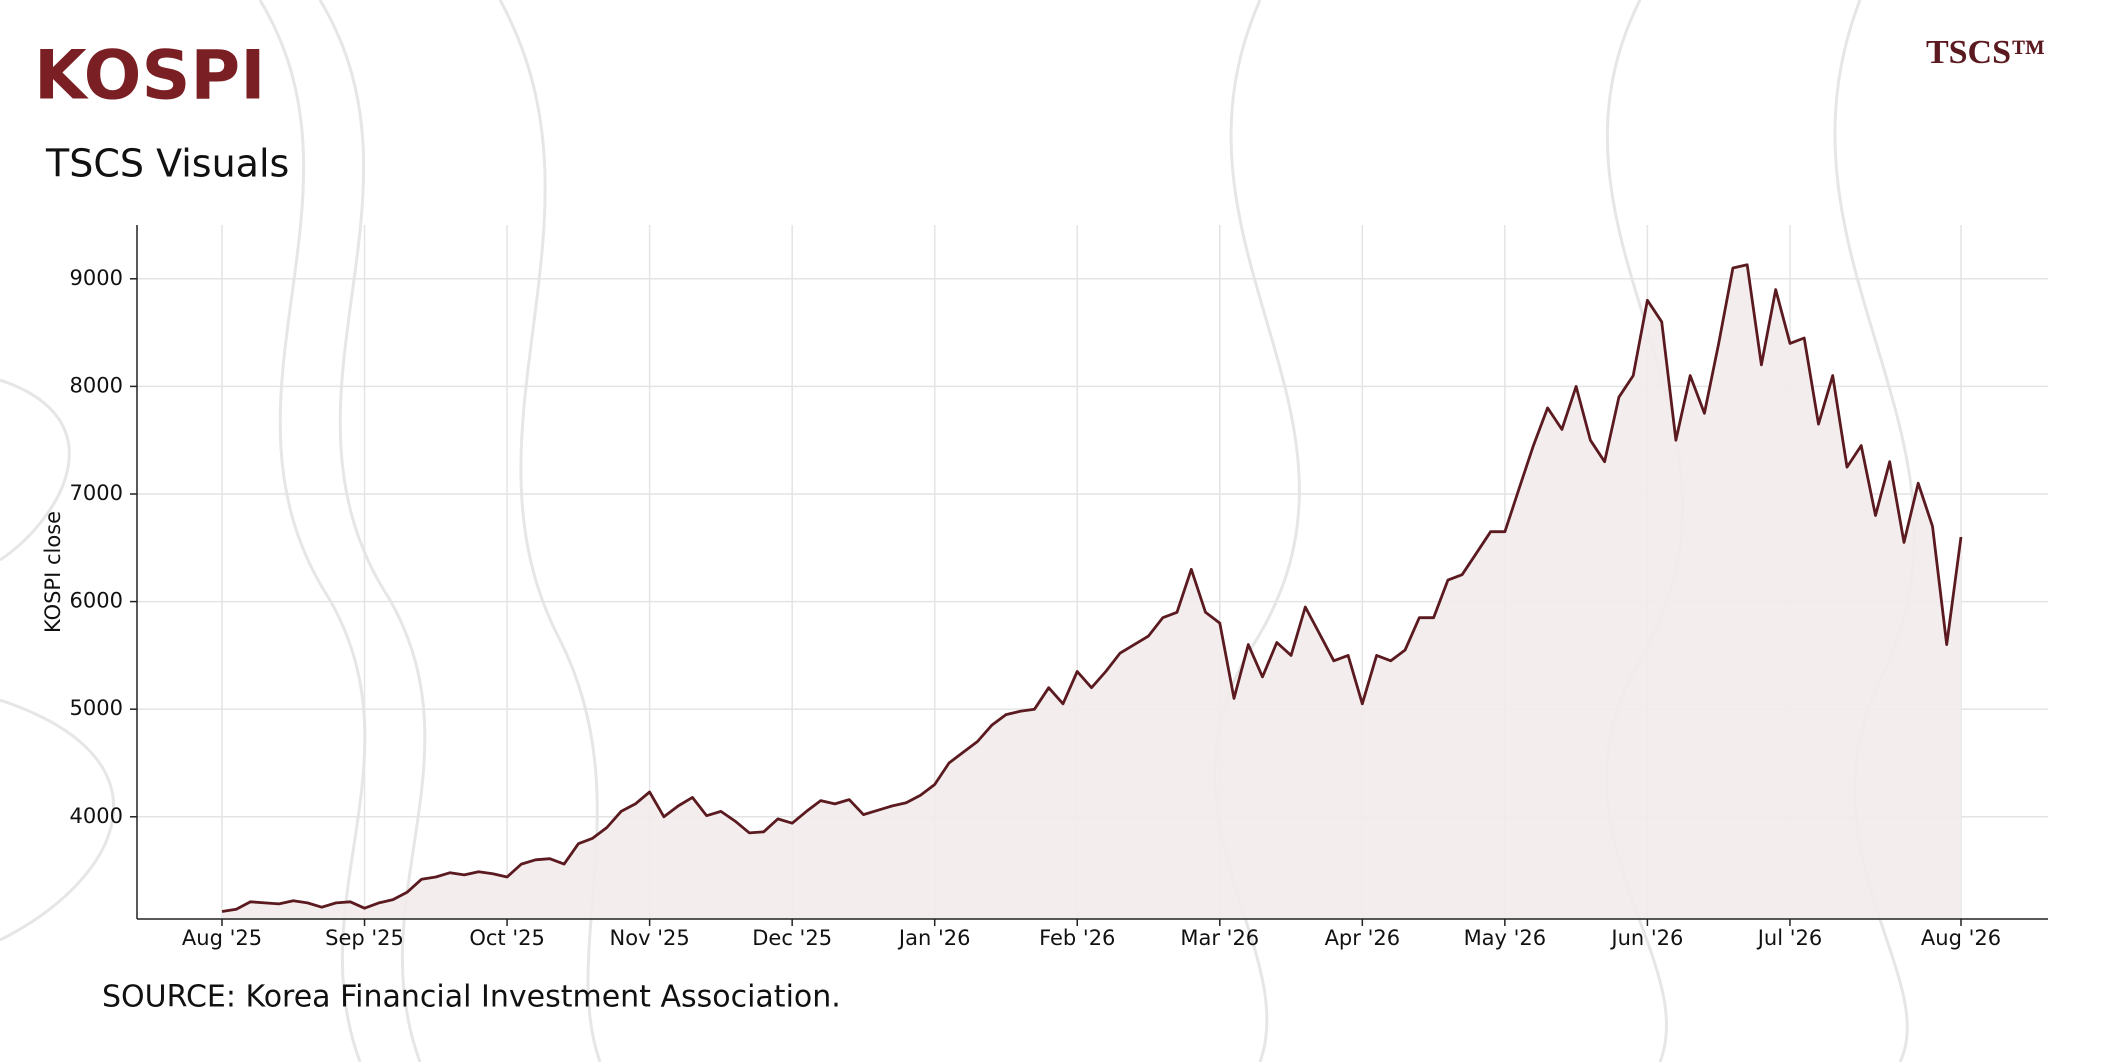 Image resolution: width=2101 pixels, height=1062 pixels. What do you see at coordinates (1961, 938) in the screenshot?
I see `x-tick-label: Aug '26` at bounding box center [1961, 938].